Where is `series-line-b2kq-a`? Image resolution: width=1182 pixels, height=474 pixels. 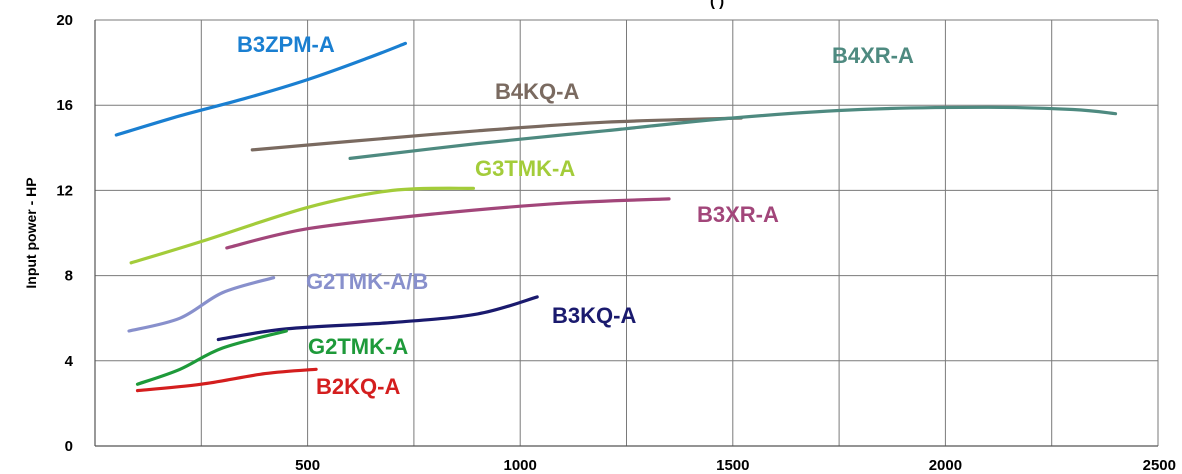 series-line-b2kq-a is located at coordinates (226, 380).